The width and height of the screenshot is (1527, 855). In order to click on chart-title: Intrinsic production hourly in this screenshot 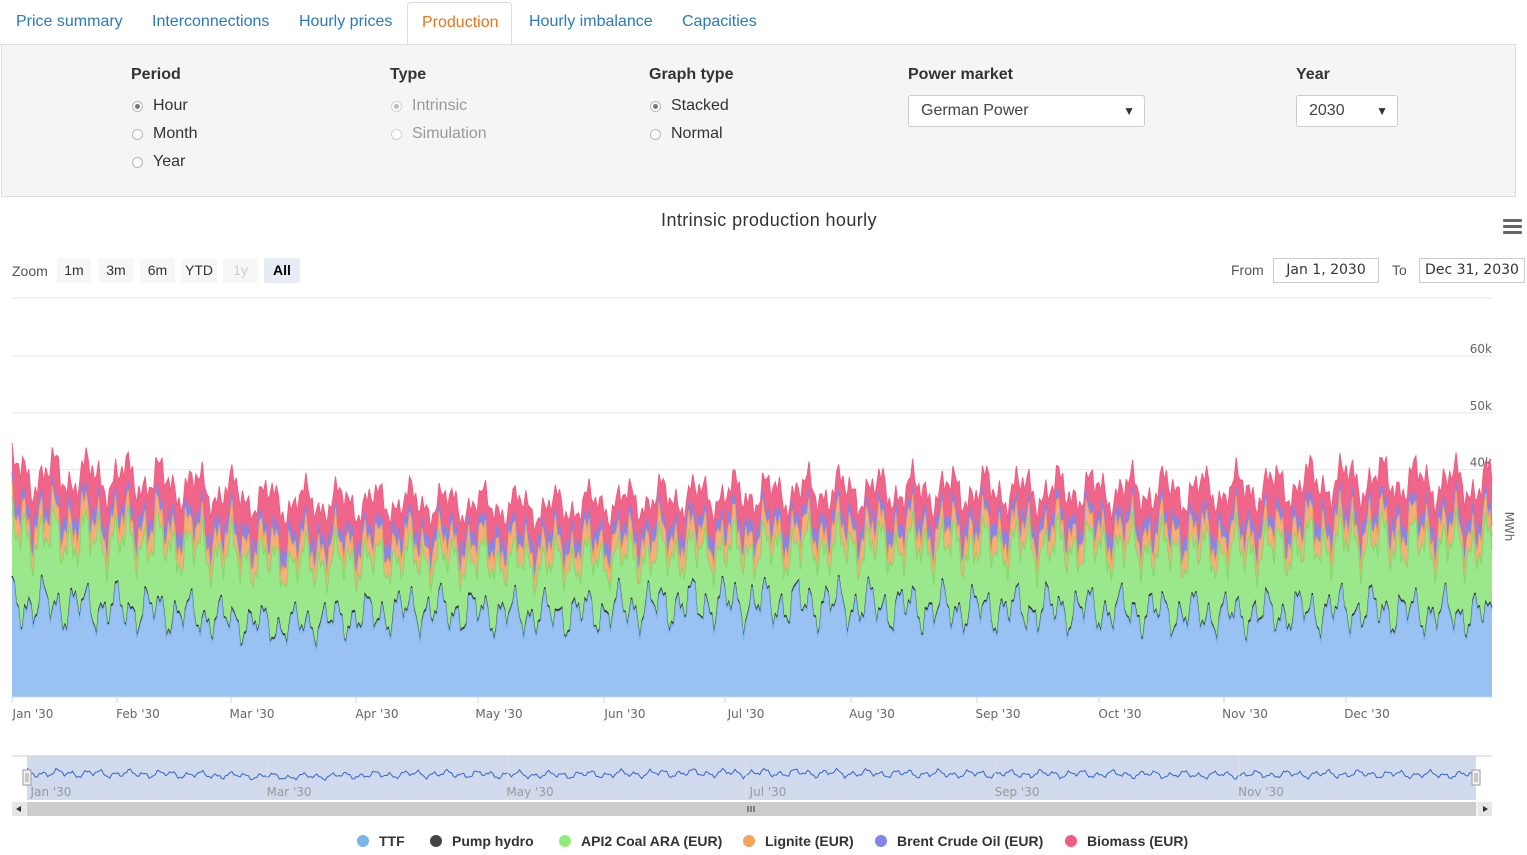, I will do `click(769, 220)`.